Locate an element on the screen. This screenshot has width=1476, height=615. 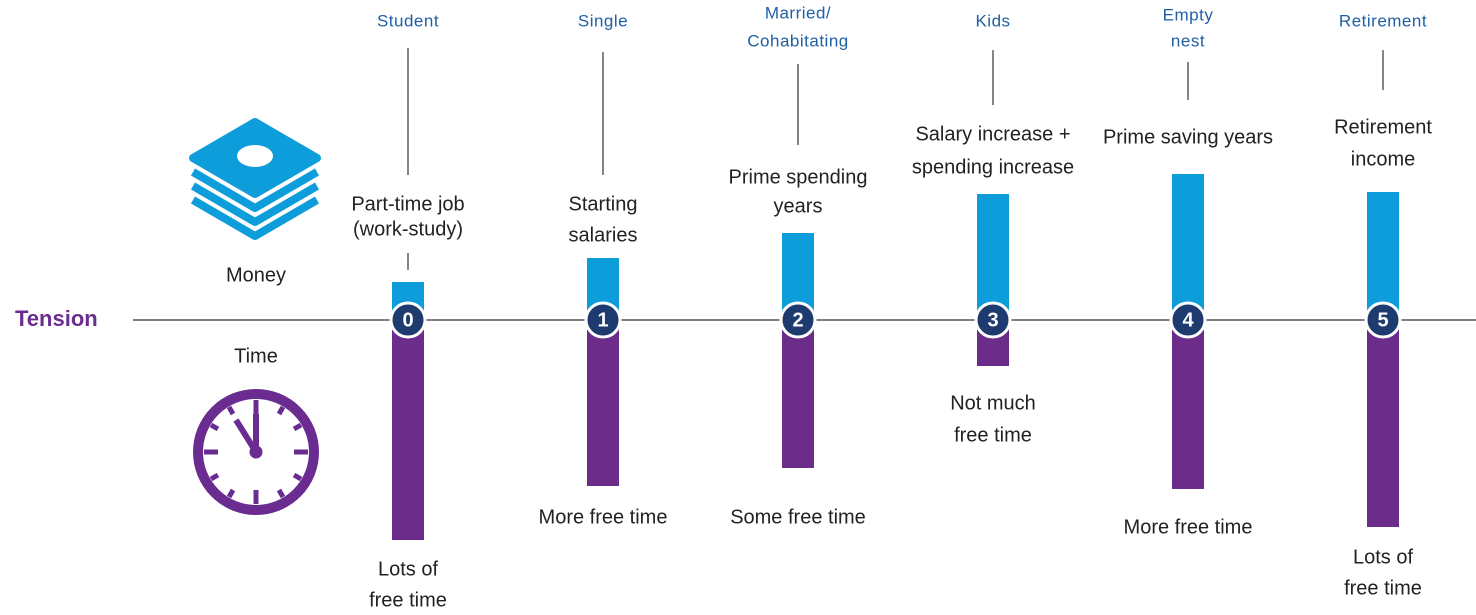
axis-label: Tension is located at coordinates (56, 318).